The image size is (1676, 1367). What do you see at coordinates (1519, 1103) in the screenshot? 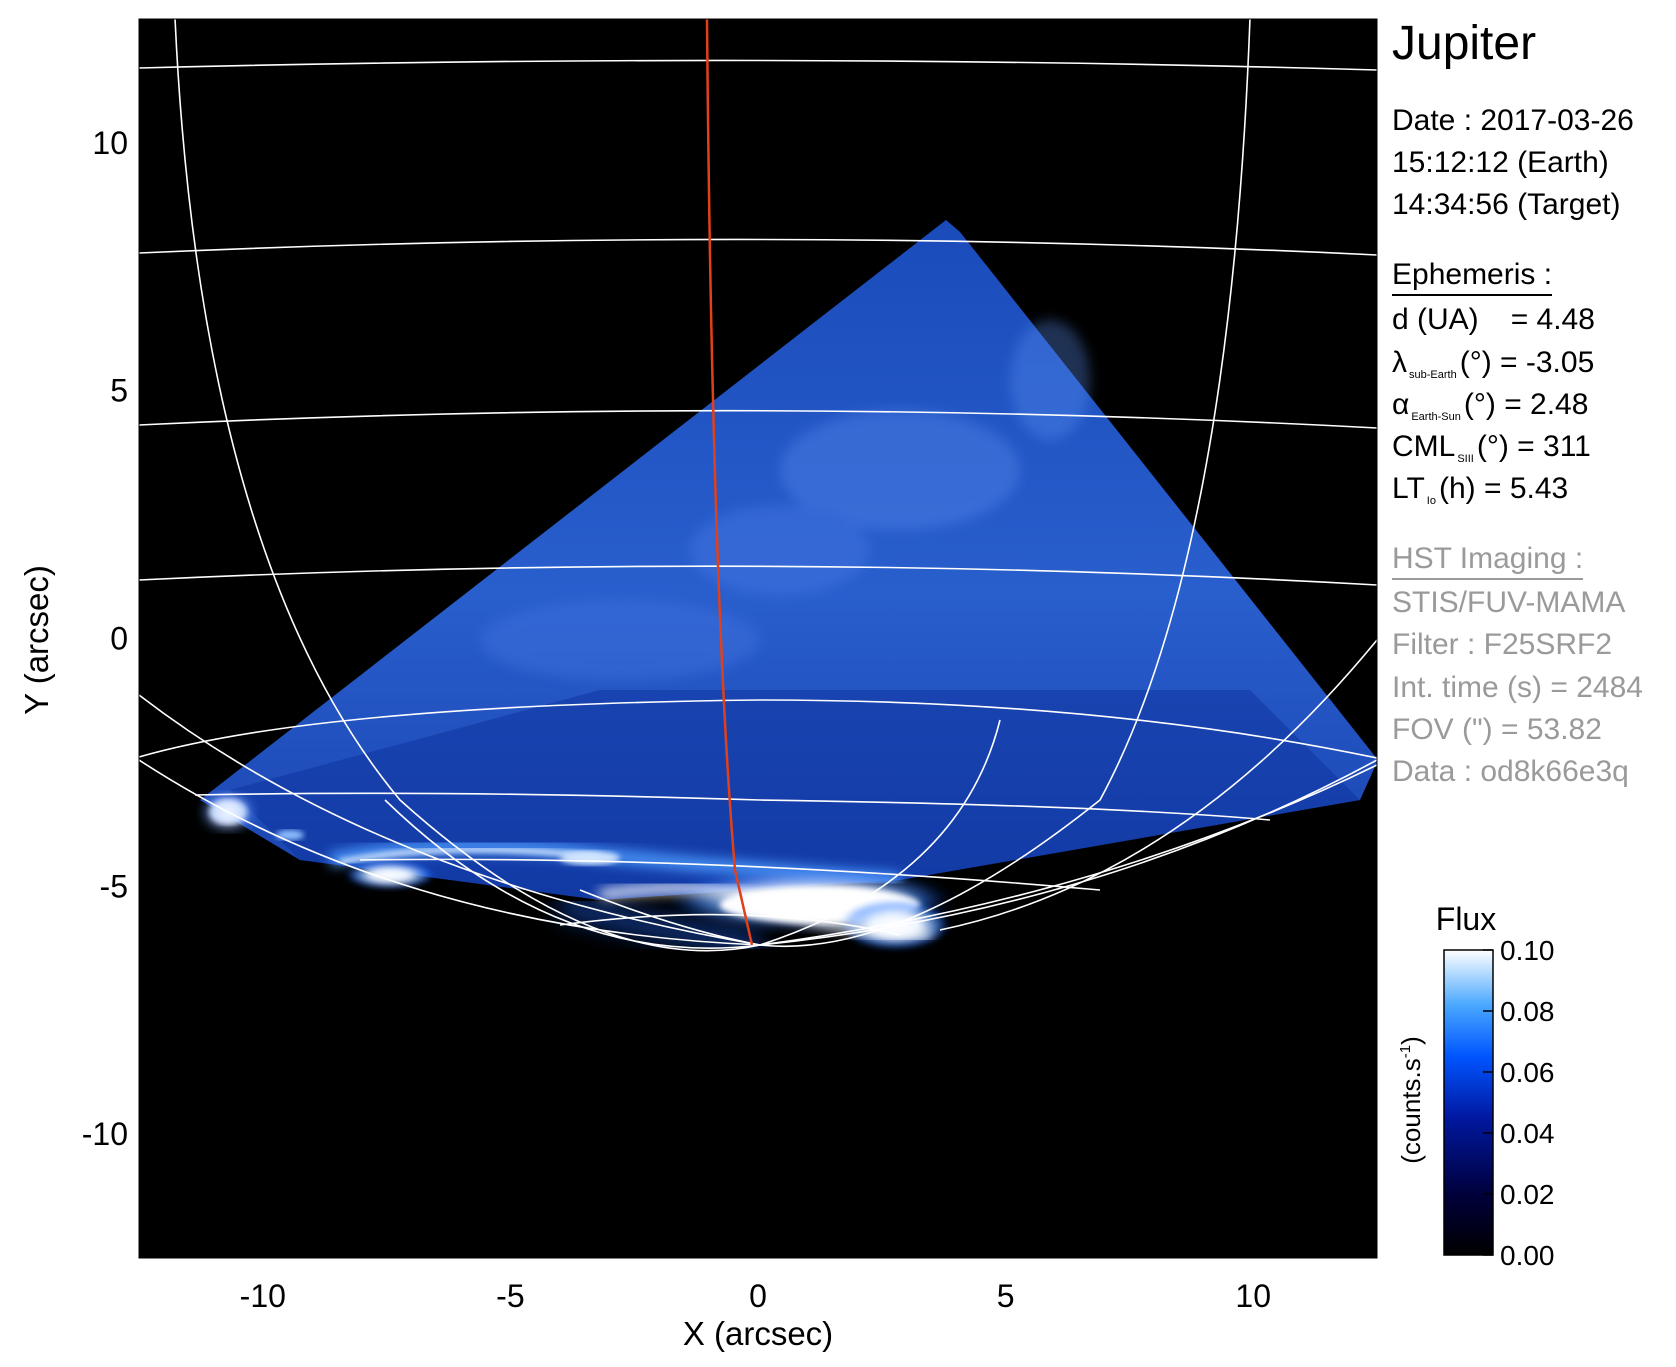
I see `colorbar-ticks: 0.00 0.02 0.04 0.06 0.08 0.10` at bounding box center [1519, 1103].